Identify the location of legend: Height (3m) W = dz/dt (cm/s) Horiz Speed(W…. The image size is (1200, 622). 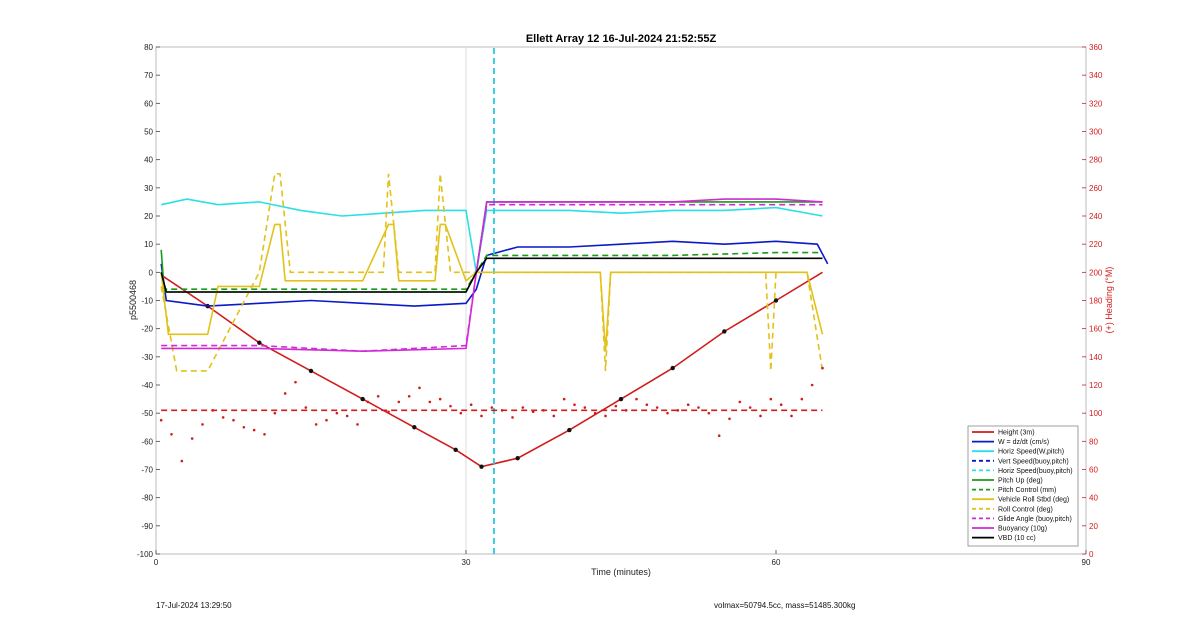
(1023, 486).